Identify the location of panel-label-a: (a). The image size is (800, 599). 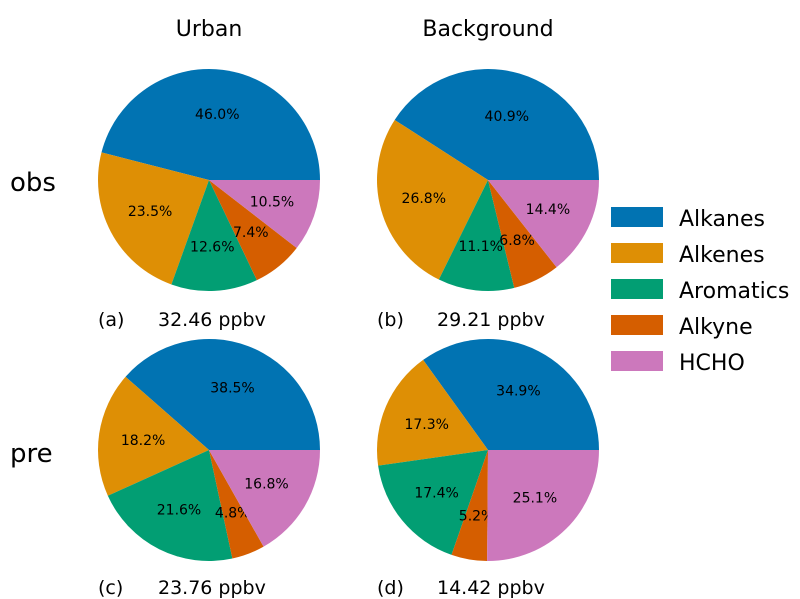
(111, 320).